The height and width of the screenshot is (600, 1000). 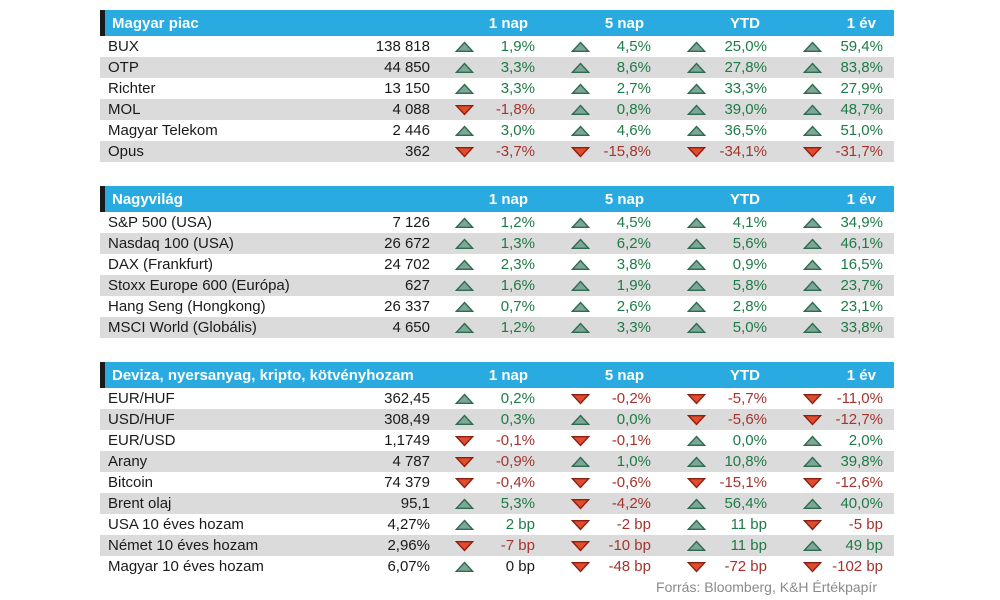 I want to click on change-cell: 5,3%, so click(x=488, y=503).